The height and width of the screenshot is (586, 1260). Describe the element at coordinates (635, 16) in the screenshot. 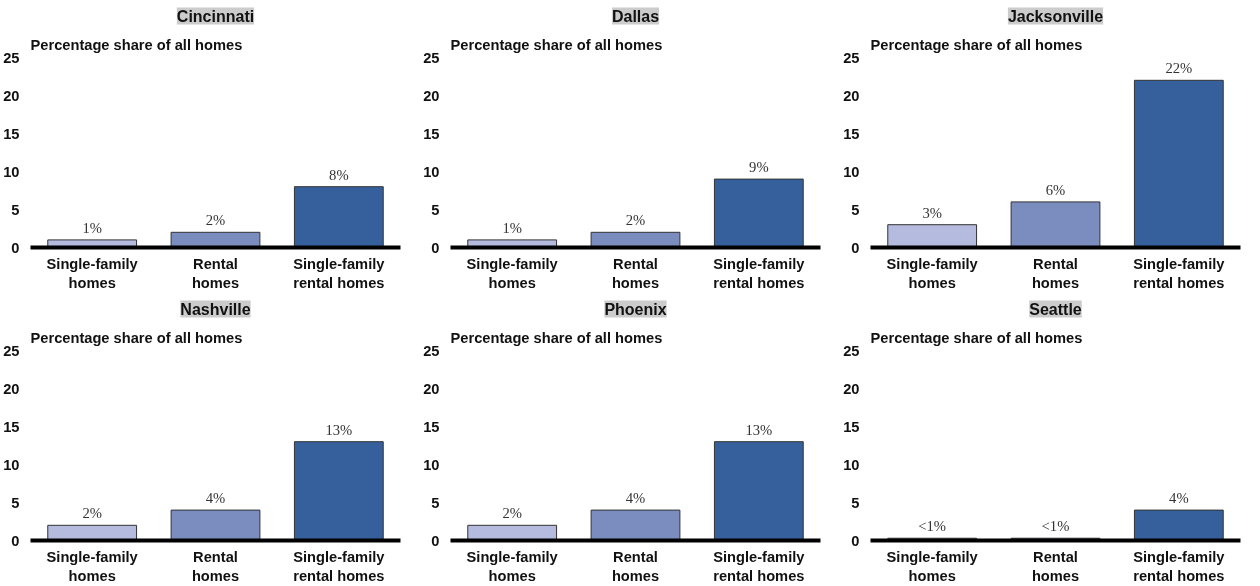

I see `chart-title: Dallas` at that location.